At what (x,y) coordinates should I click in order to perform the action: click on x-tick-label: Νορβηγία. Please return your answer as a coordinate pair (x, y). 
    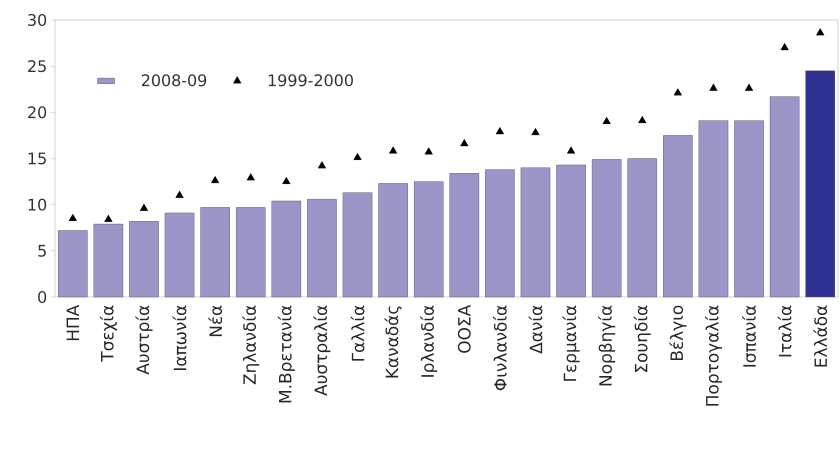
    Looking at the image, I should click on (607, 346).